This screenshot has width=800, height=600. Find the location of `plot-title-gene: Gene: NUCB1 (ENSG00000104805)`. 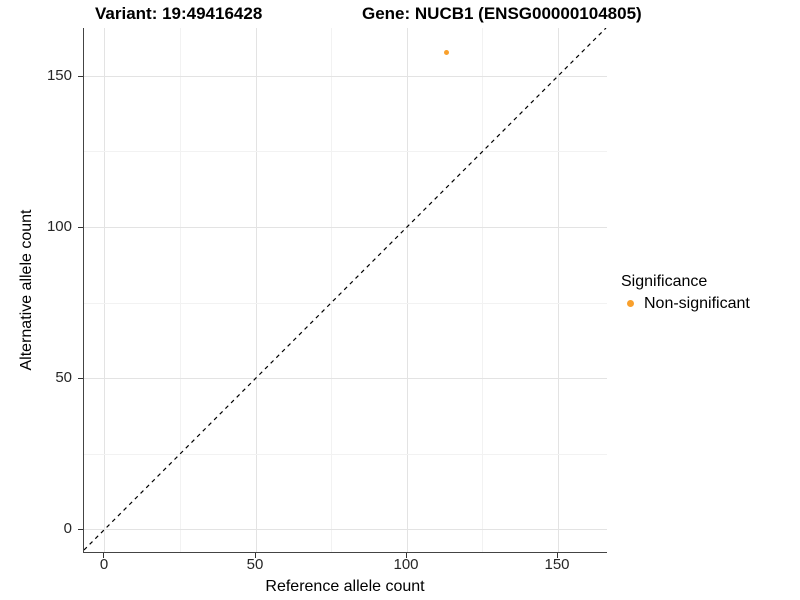

plot-title-gene: Gene: NUCB1 (ENSG00000104805) is located at coordinates (502, 13).